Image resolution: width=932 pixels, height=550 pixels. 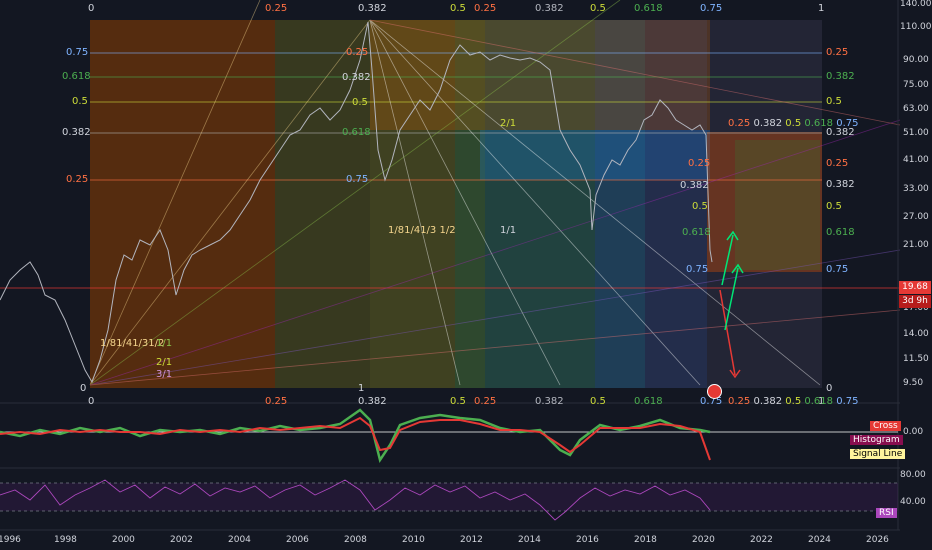 I want to click on macd-pane, so click(x=449, y=436).